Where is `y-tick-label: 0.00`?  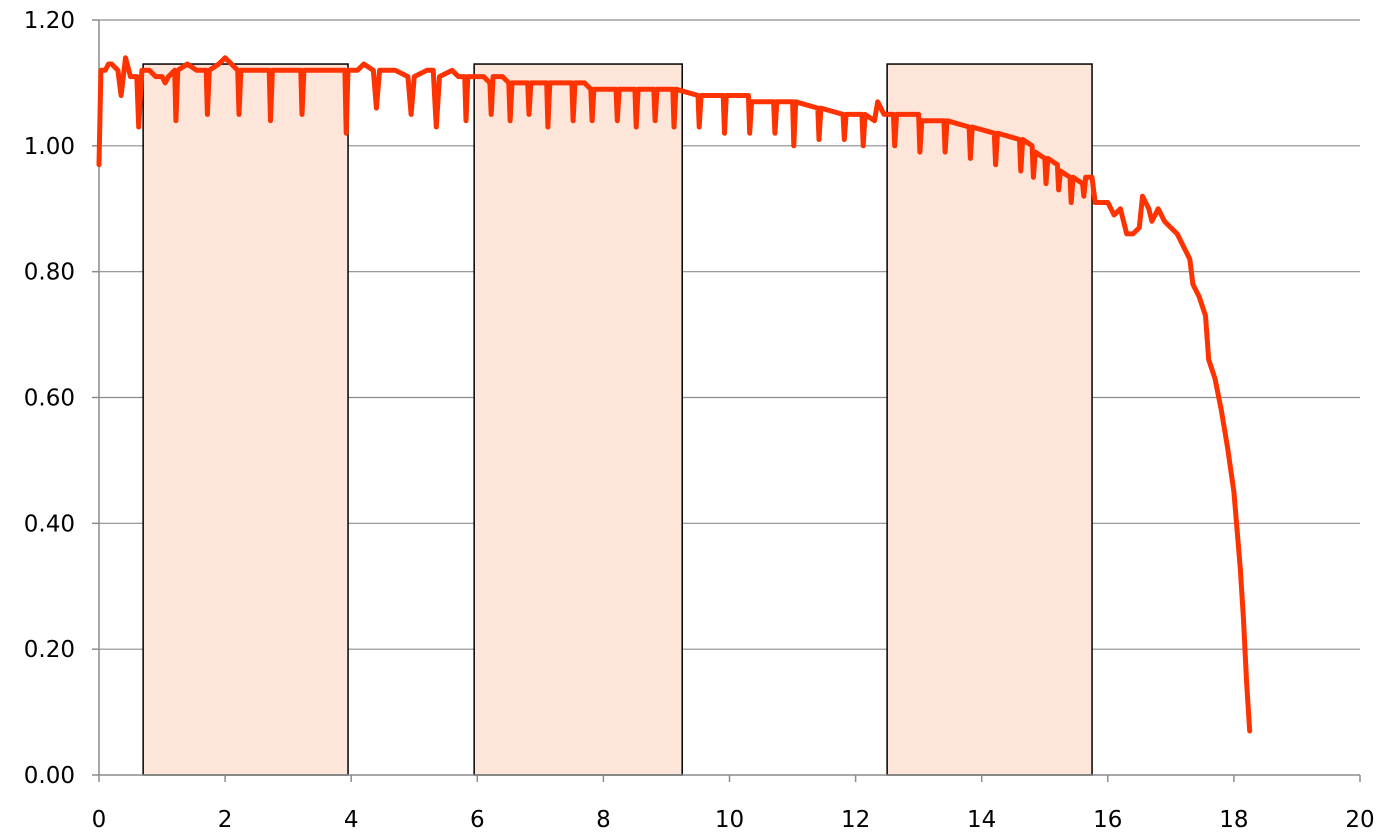
y-tick-label: 0.00 is located at coordinates (49, 776).